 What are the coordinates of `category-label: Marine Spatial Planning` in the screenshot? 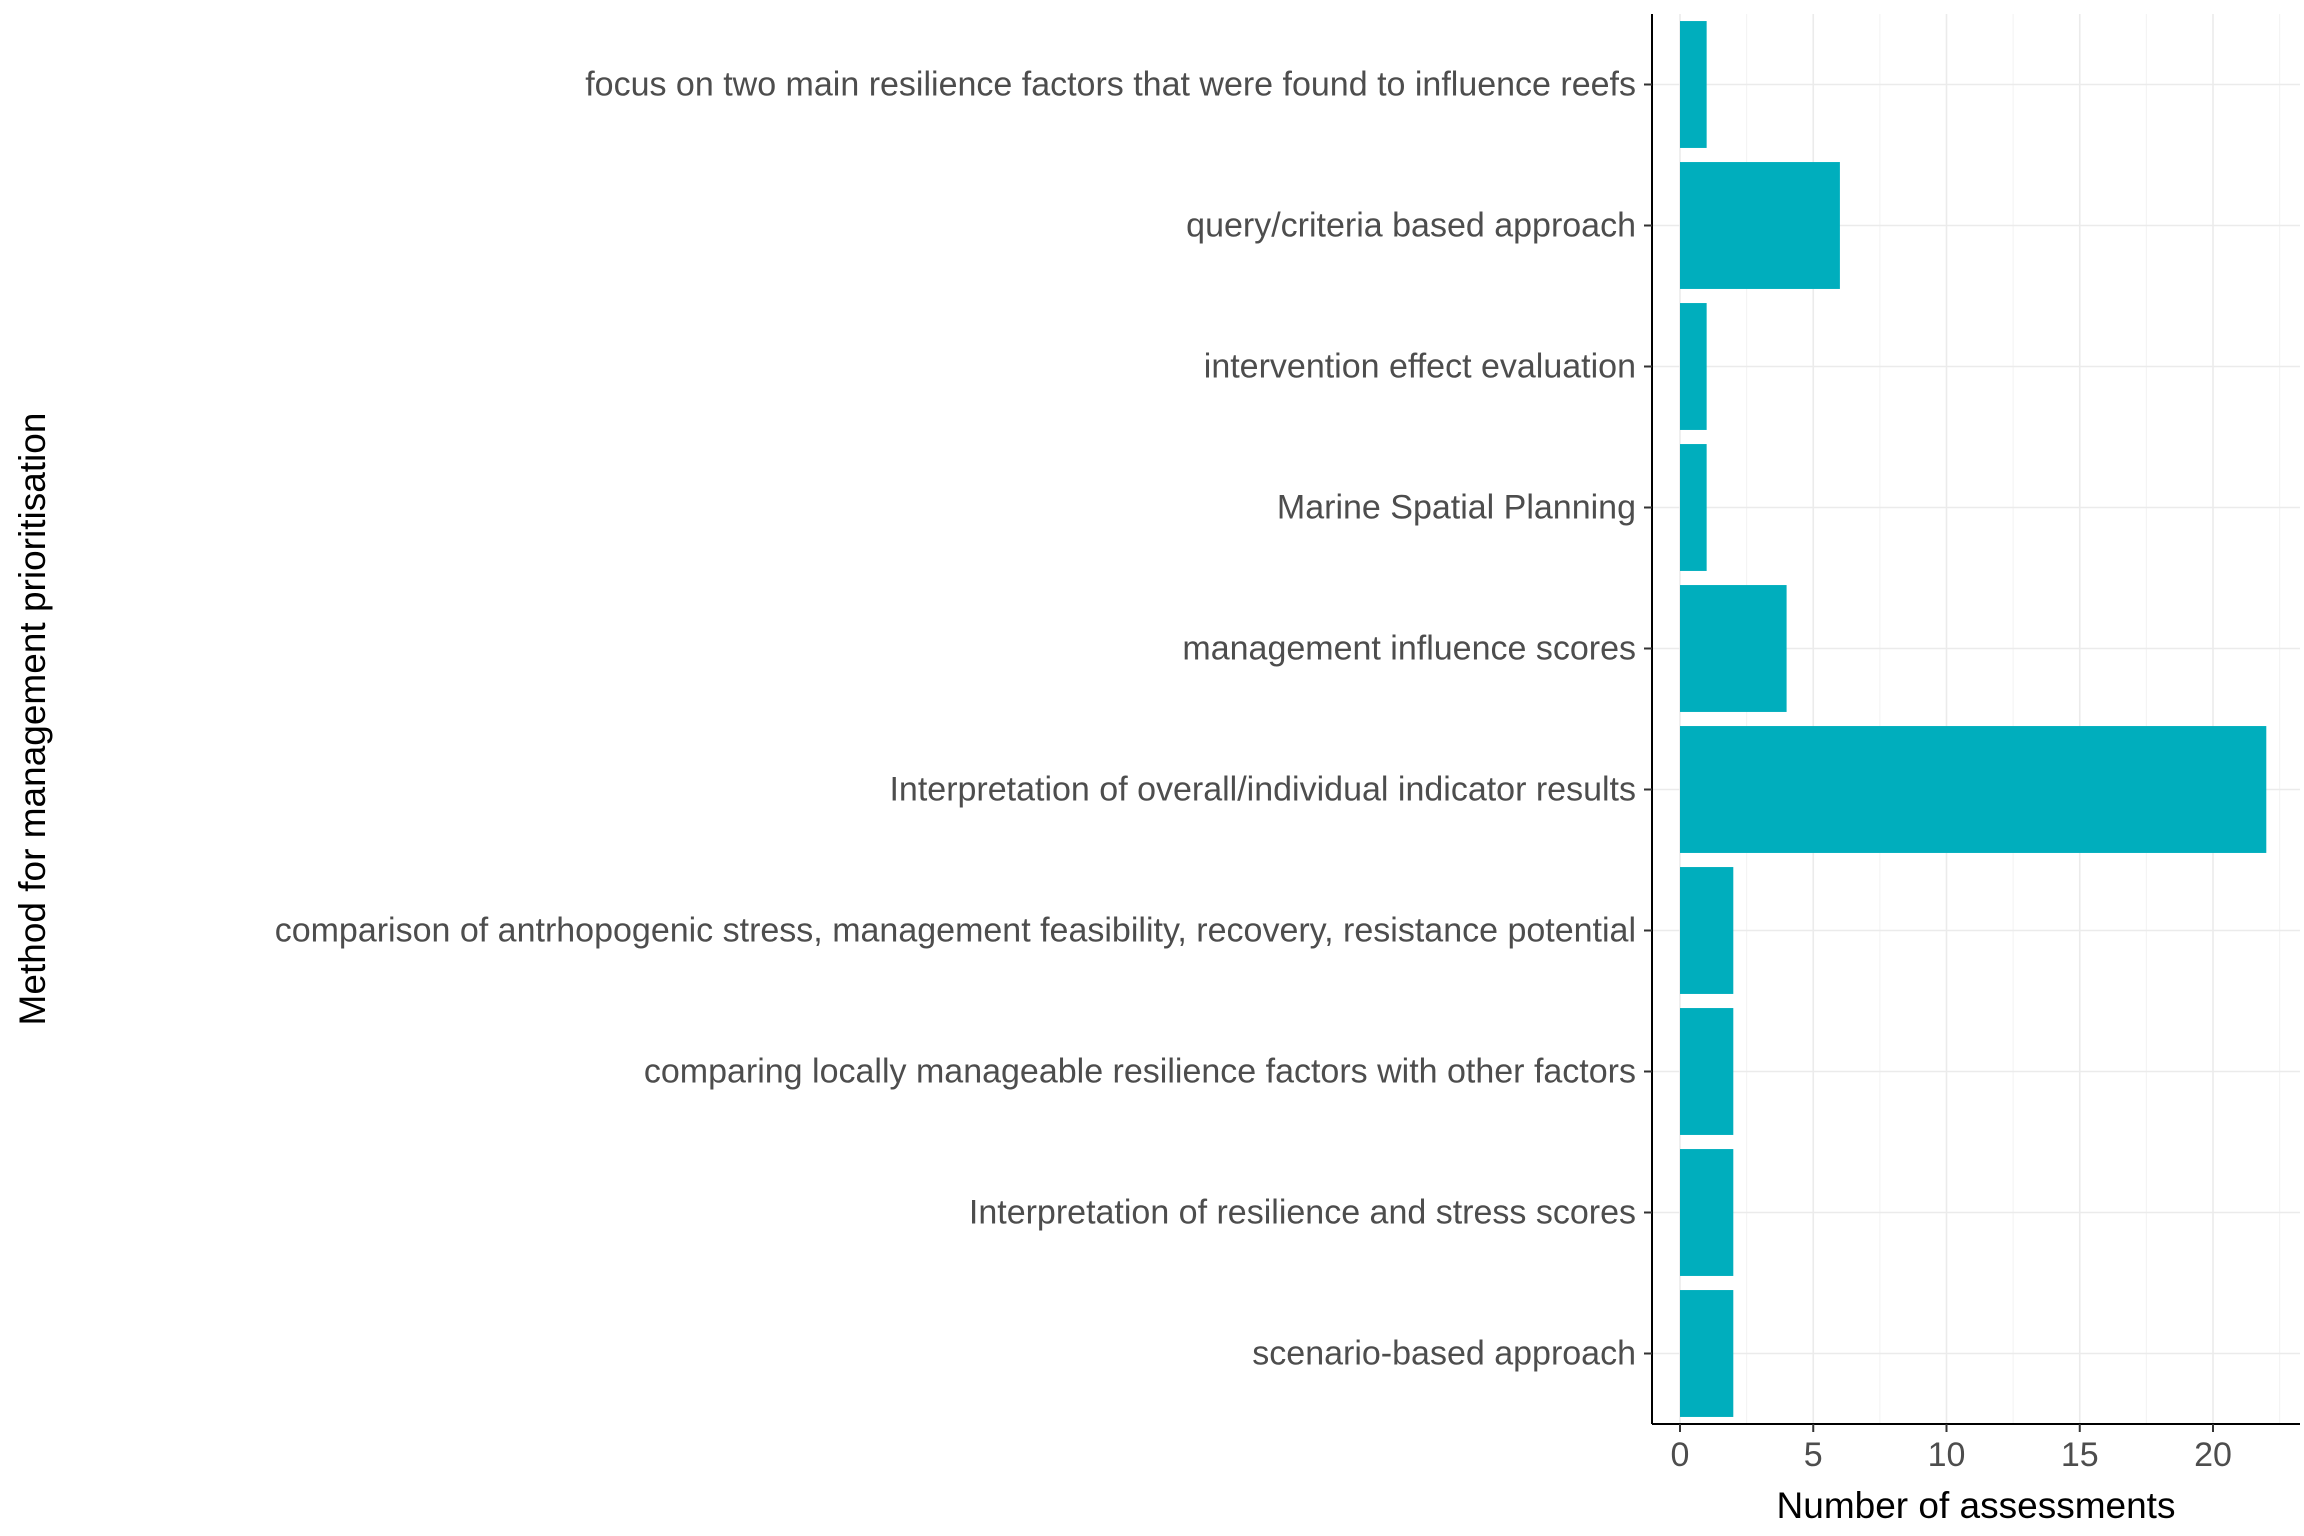 It's located at (1456, 508).